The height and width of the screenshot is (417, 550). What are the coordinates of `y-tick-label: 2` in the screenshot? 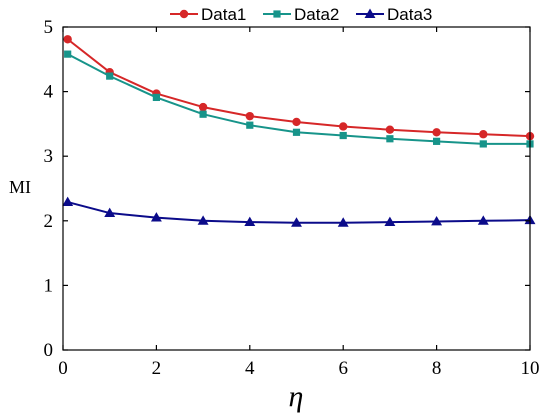 It's located at (49, 221).